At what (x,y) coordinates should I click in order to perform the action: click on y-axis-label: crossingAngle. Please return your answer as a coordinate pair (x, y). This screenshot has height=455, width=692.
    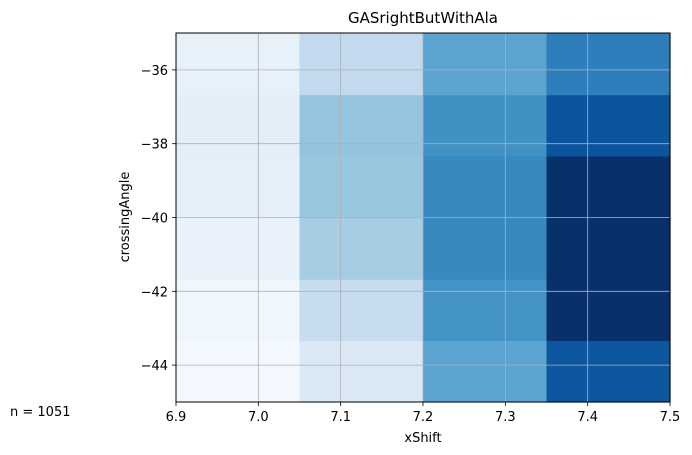
    Looking at the image, I should click on (125, 217).